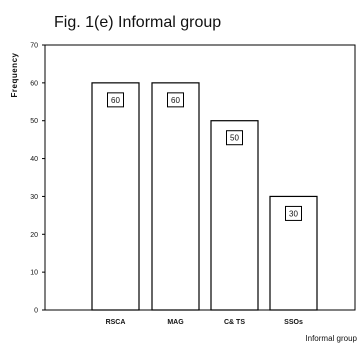  What do you see at coordinates (293, 322) in the screenshot?
I see `category-label: SSOs` at bounding box center [293, 322].